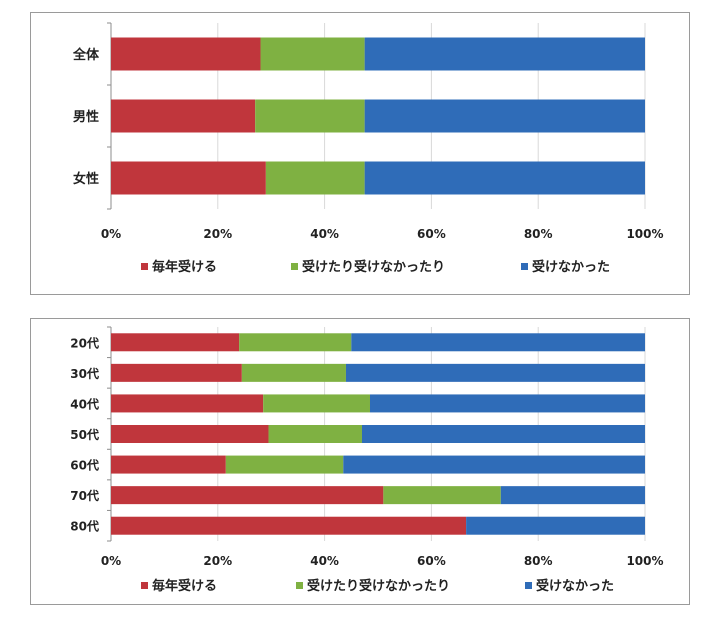 Image resolution: width=720 pixels, height=620 pixels. What do you see at coordinates (84, 465) in the screenshot?
I see `category-label: 60代` at bounding box center [84, 465].